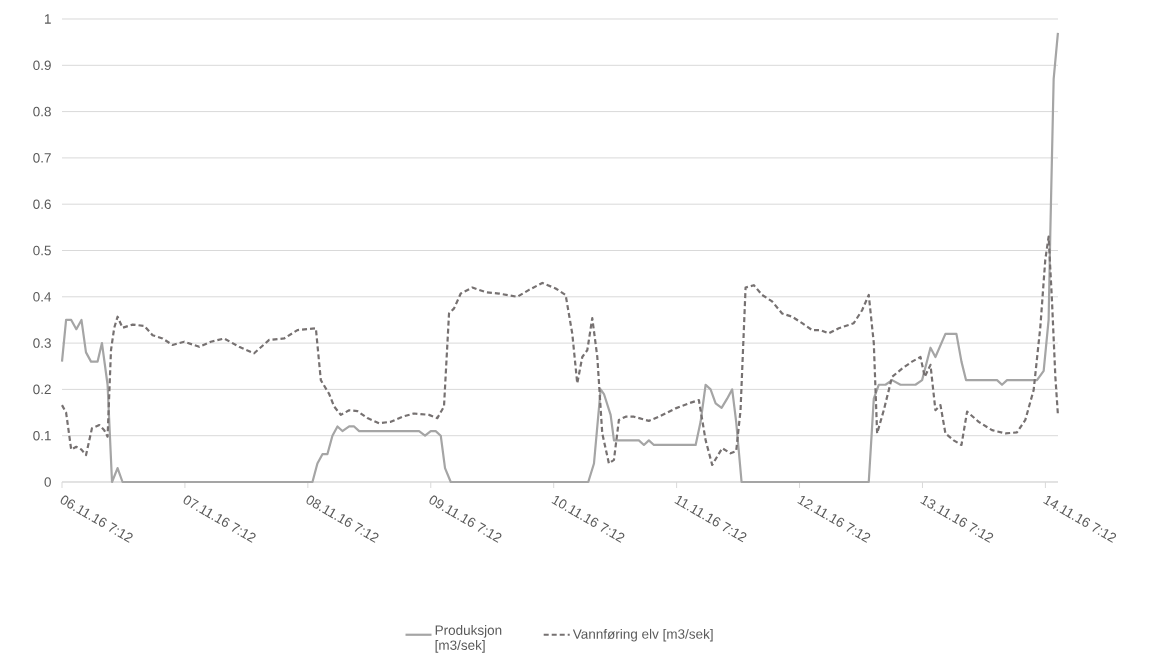  What do you see at coordinates (42, 389) in the screenshot?
I see `y-tick-label: 0.2` at bounding box center [42, 389].